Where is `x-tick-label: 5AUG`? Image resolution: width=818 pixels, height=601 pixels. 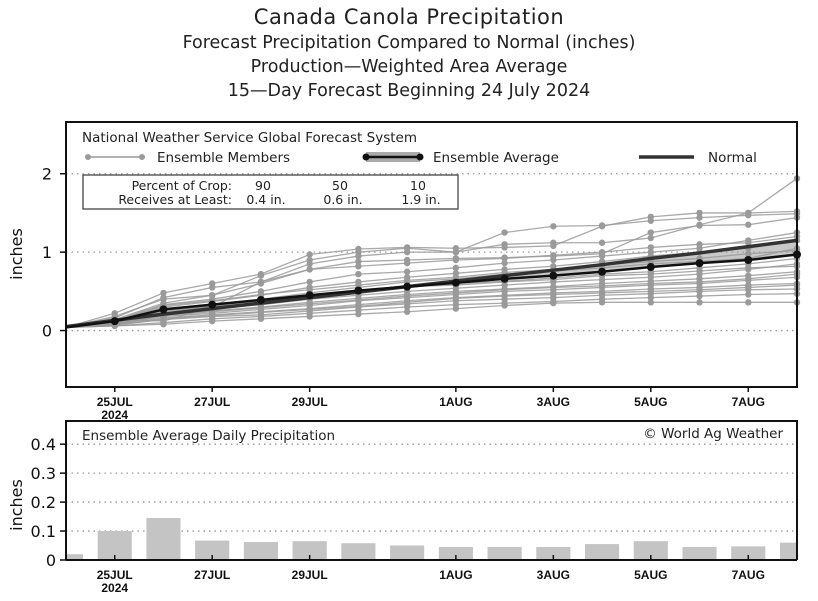 x-tick-label: 5AUG is located at coordinates (650, 402).